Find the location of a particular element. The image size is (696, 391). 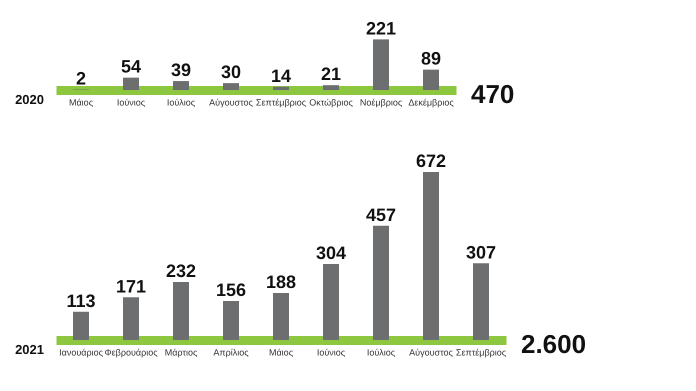

data-label: 304 is located at coordinates (331, 253).